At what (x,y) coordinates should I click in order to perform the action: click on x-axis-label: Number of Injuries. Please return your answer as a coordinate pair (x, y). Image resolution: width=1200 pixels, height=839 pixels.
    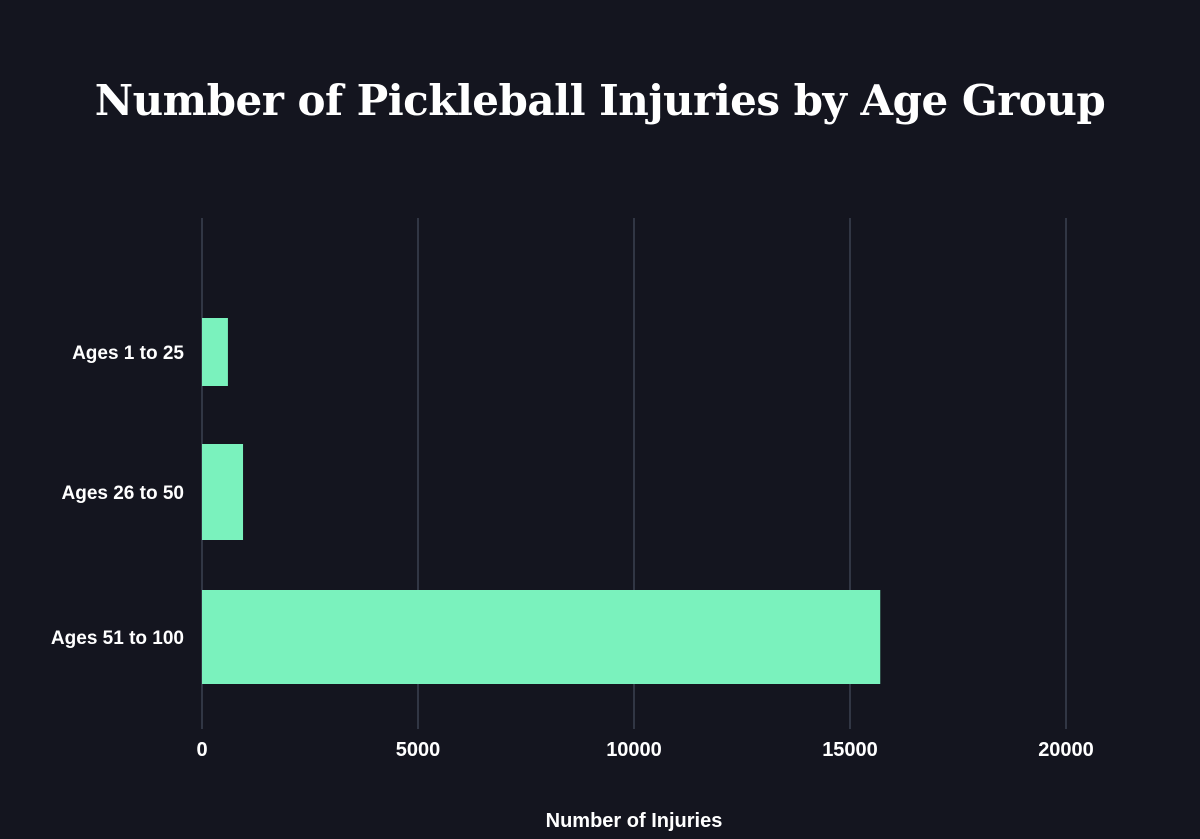
    Looking at the image, I should click on (634, 821).